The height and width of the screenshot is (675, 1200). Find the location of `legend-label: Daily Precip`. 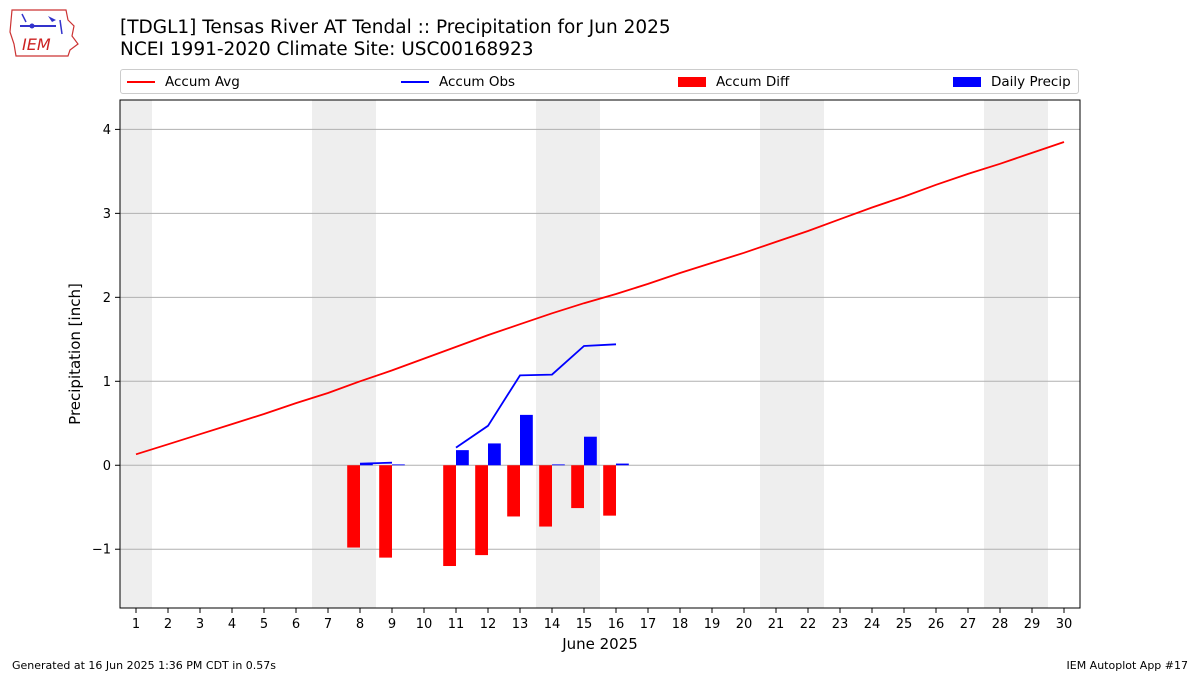

legend-label: Daily Precip is located at coordinates (1031, 81).